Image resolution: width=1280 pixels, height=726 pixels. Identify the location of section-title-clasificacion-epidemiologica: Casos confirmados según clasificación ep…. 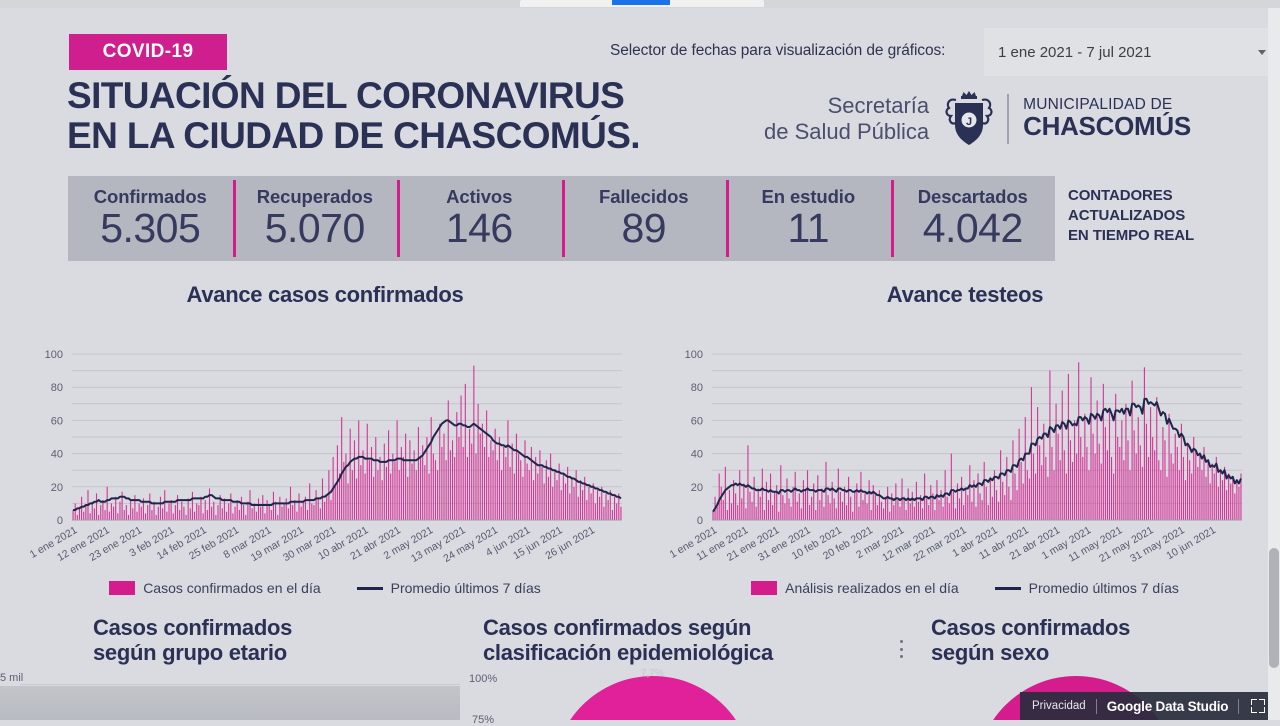
(663, 640).